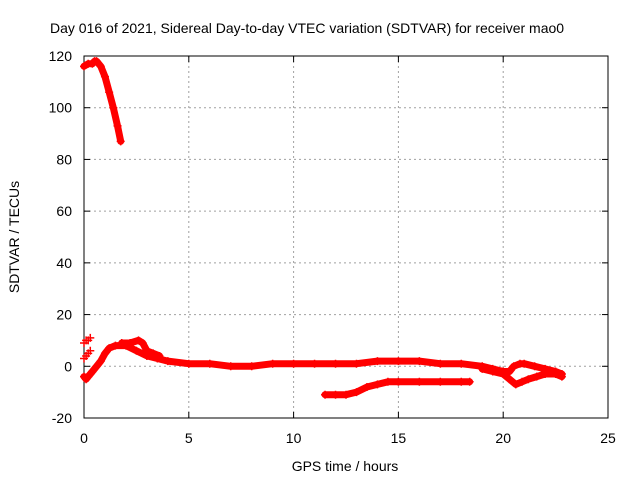 The width and height of the screenshot is (640, 480). I want to click on series-late-dip, so click(522, 376).